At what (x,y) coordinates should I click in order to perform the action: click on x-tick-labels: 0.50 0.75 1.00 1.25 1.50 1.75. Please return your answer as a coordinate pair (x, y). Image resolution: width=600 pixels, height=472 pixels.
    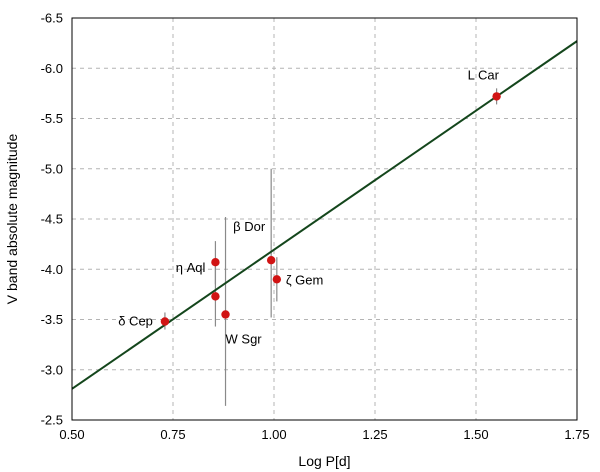
    Looking at the image, I should click on (324, 434).